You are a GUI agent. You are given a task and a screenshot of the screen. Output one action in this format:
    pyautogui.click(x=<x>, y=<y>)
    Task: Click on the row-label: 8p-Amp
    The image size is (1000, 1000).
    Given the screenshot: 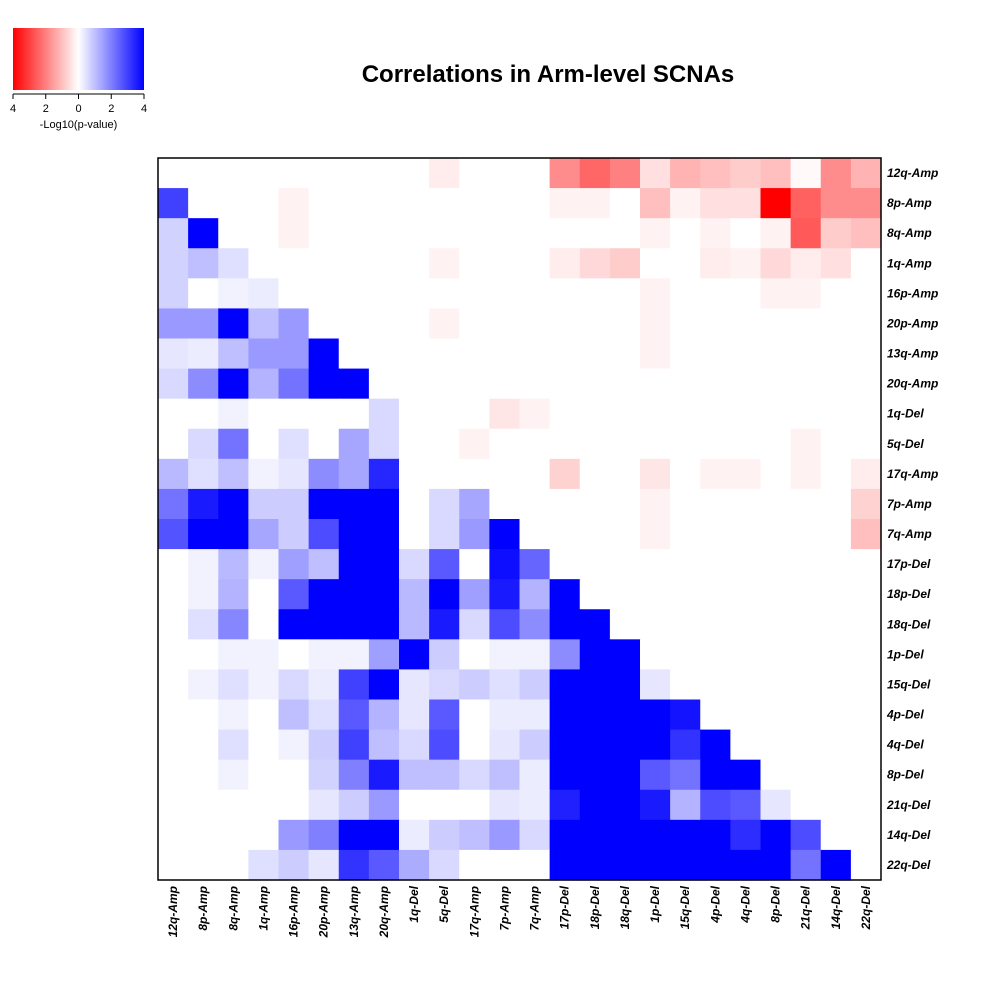 What is the action you would take?
    pyautogui.click(x=909, y=203)
    